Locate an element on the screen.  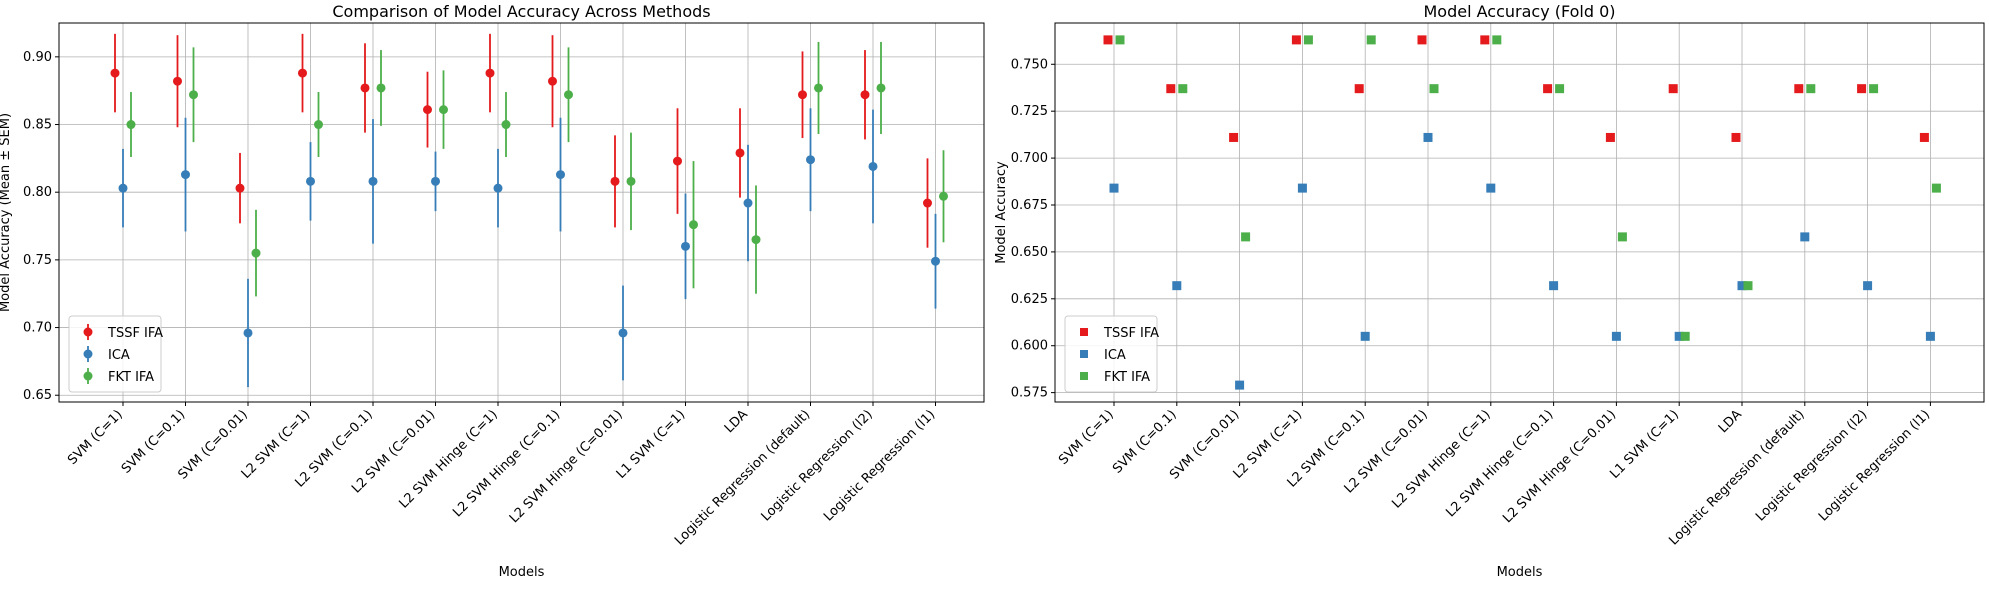
x-tick-label: SVM (C=0.1) is located at coordinates (1144, 441).